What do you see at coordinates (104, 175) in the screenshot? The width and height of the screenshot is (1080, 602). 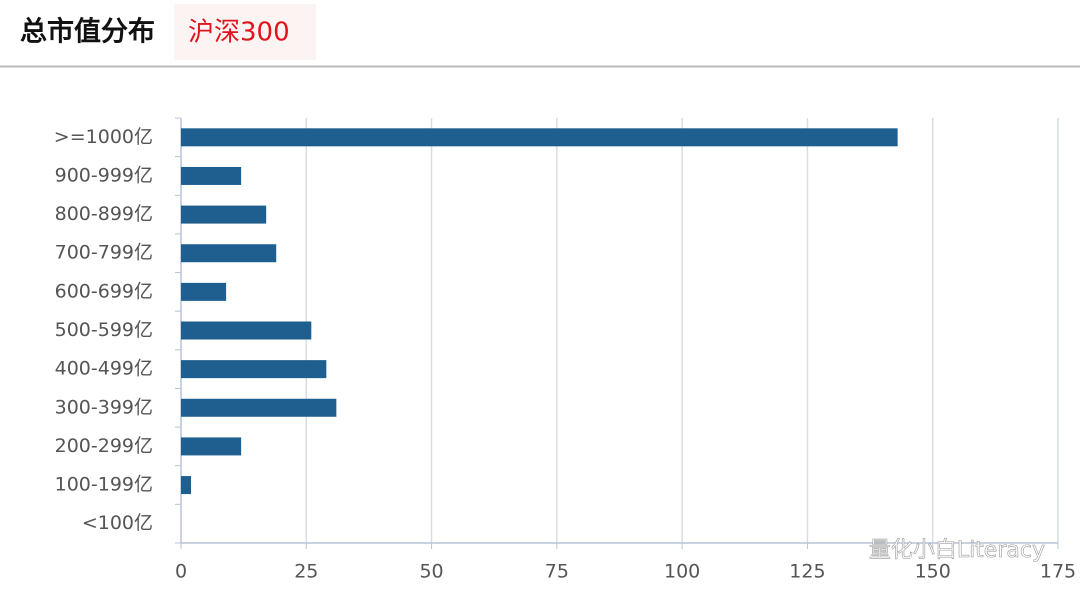 I see `y-tick-label: 900-999亿` at bounding box center [104, 175].